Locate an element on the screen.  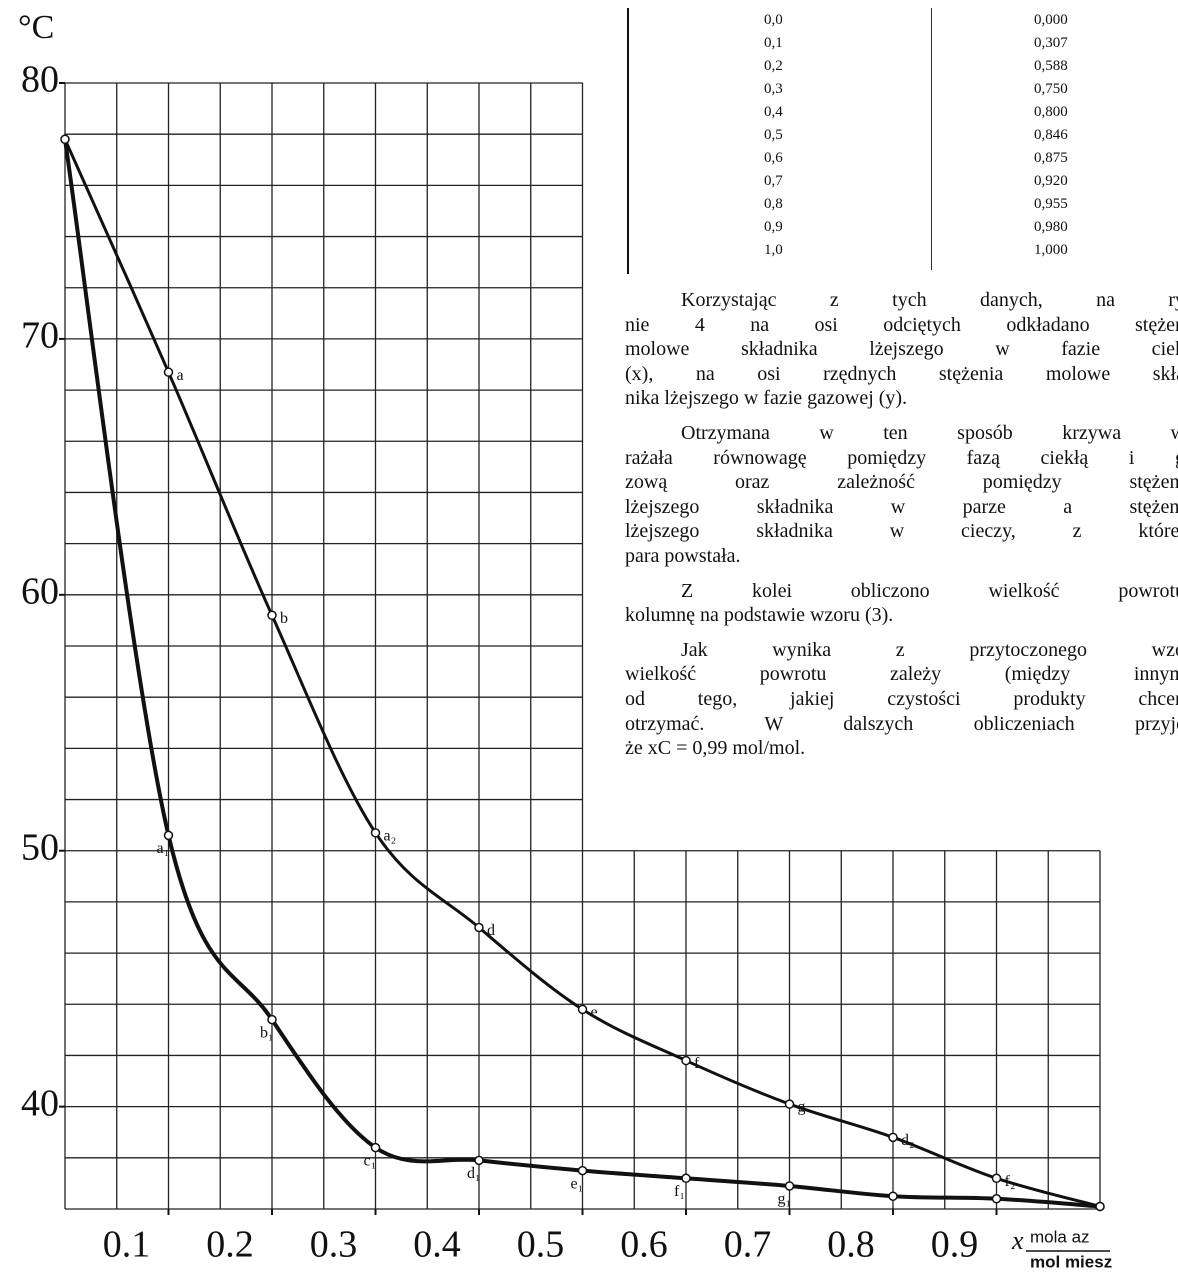
point-label: c₁ is located at coordinates (370, 1160).